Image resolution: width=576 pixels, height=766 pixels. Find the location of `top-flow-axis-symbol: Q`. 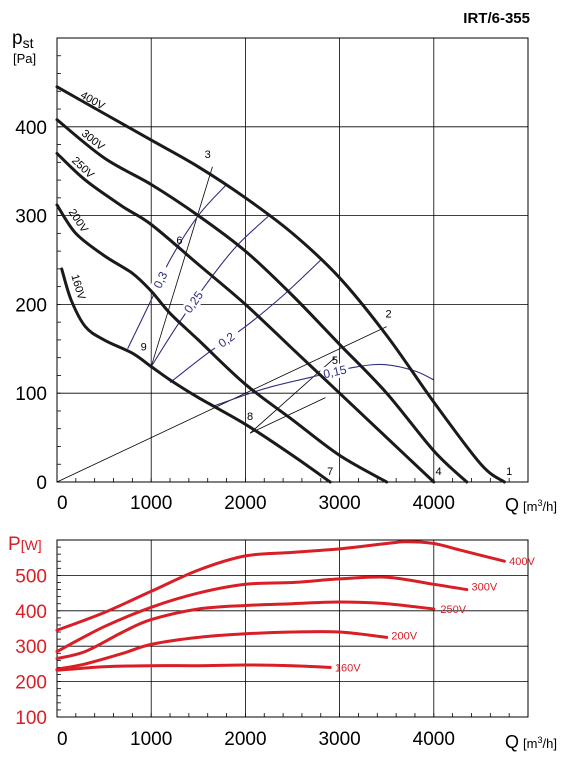

top-flow-axis-symbol: Q is located at coordinates (512, 505).